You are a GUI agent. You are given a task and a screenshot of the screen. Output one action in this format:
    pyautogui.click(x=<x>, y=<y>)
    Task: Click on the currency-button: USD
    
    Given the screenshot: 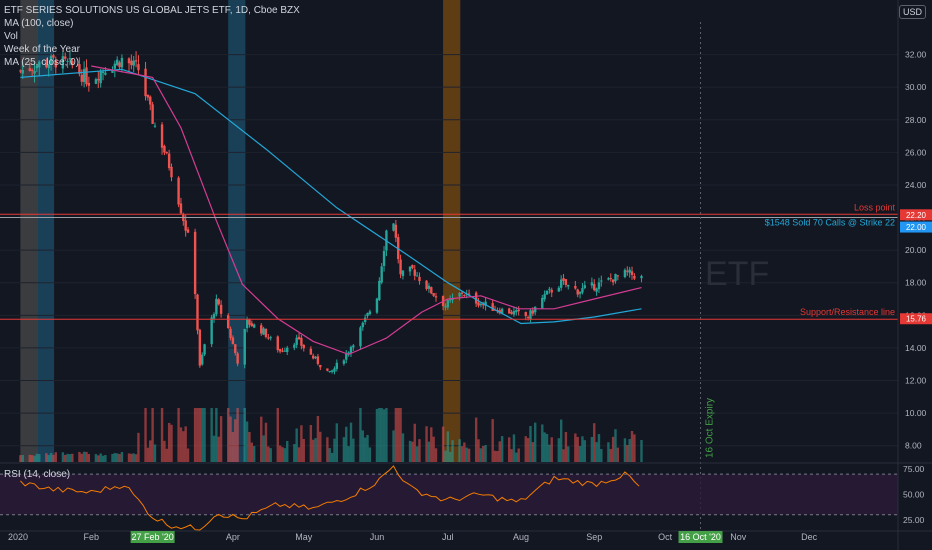 What is the action you would take?
    pyautogui.click(x=912, y=12)
    